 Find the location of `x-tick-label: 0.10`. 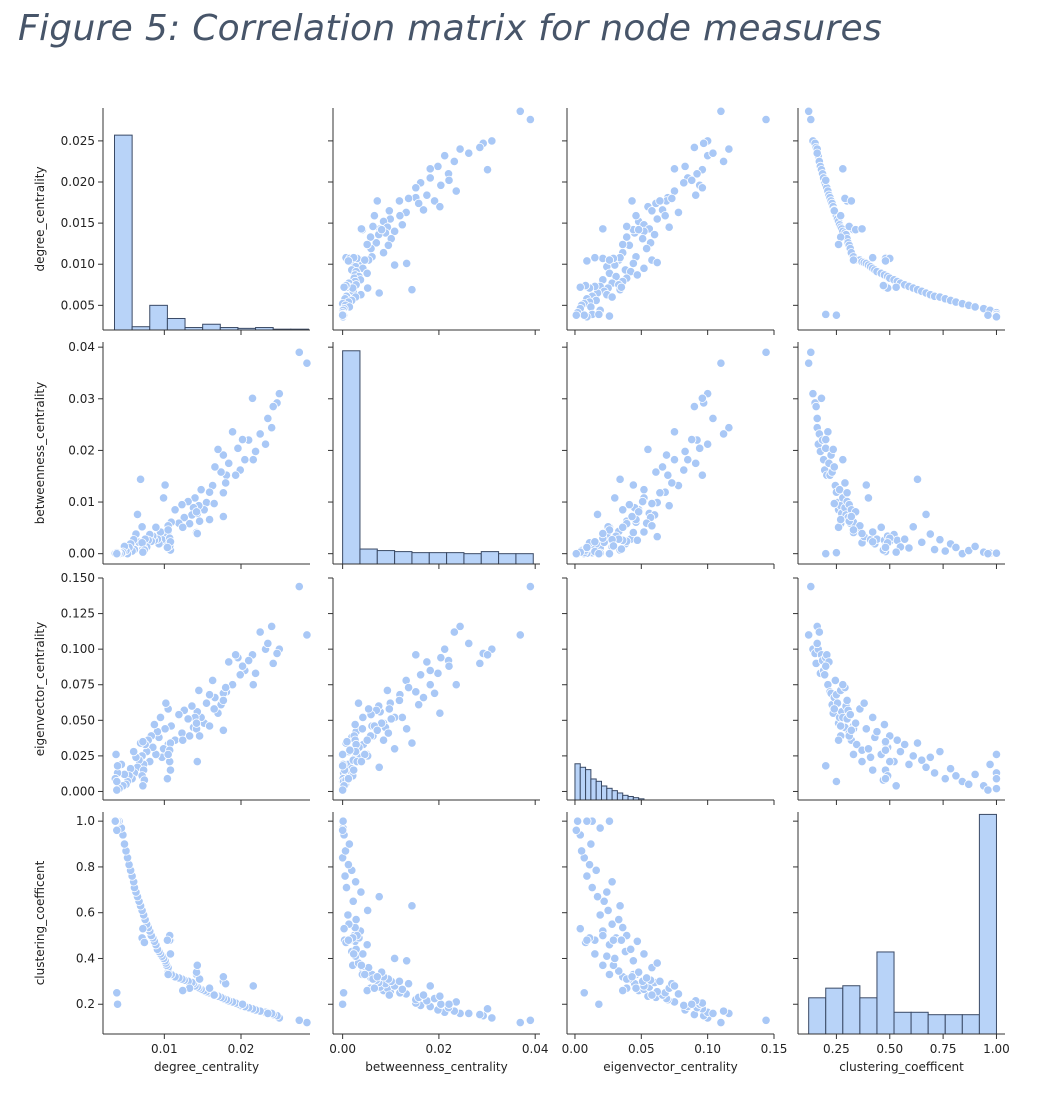

x-tick-label: 0.10 is located at coordinates (707, 1049).